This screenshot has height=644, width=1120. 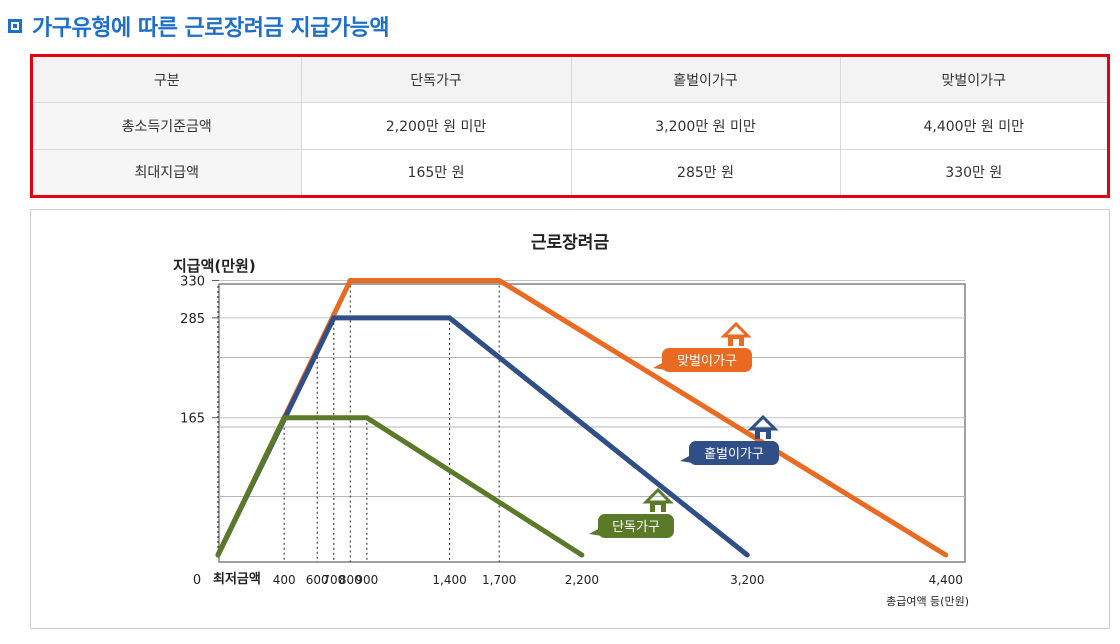 What do you see at coordinates (729, 439) in the screenshot?
I see `series-badge: 홑벌이가구` at bounding box center [729, 439].